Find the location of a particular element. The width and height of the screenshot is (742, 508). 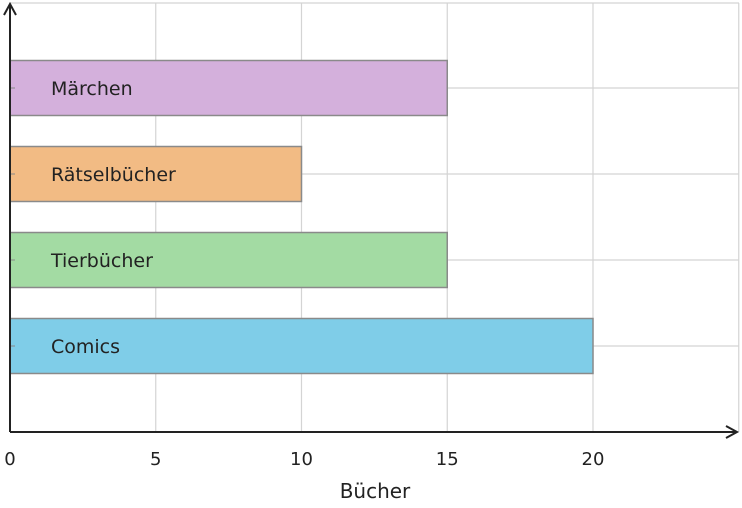

x-tick-label: 0 is located at coordinates (9, 459).